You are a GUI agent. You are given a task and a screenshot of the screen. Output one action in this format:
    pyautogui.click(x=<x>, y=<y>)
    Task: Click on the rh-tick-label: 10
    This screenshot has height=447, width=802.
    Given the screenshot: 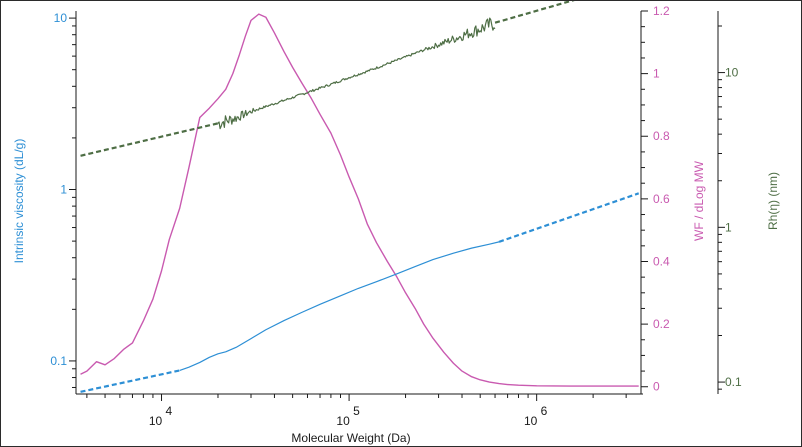 What is the action you would take?
    pyautogui.click(x=732, y=73)
    